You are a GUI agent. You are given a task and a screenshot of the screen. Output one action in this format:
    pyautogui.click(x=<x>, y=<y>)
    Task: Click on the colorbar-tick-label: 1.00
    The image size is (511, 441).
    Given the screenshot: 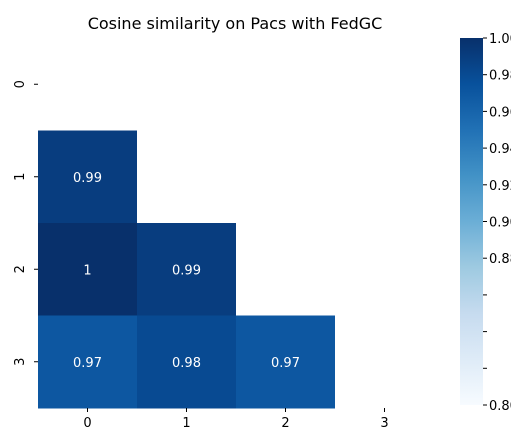 What is the action you would take?
    pyautogui.click(x=500, y=39)
    